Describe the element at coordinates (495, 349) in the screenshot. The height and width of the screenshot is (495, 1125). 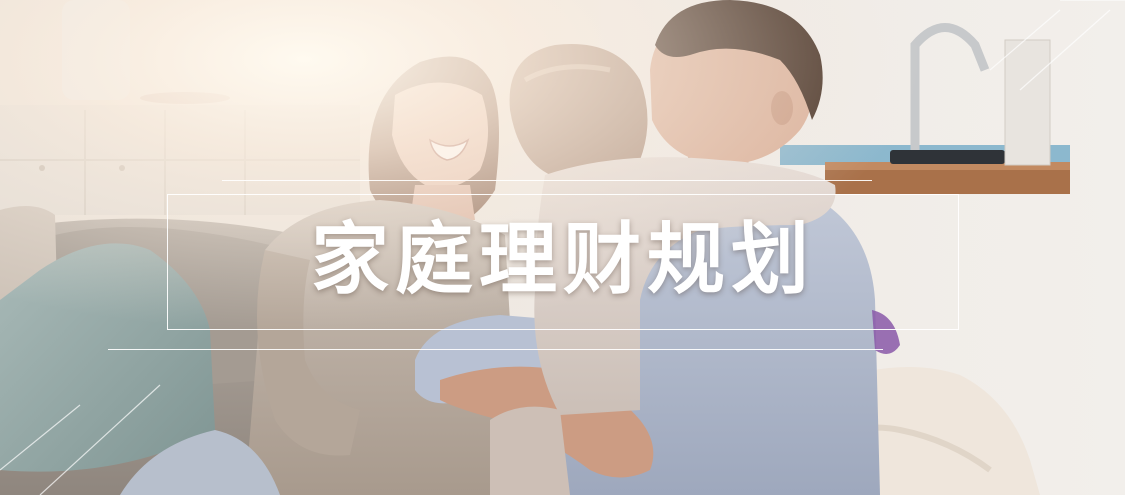
I see `frame-line-bottom` at that location.